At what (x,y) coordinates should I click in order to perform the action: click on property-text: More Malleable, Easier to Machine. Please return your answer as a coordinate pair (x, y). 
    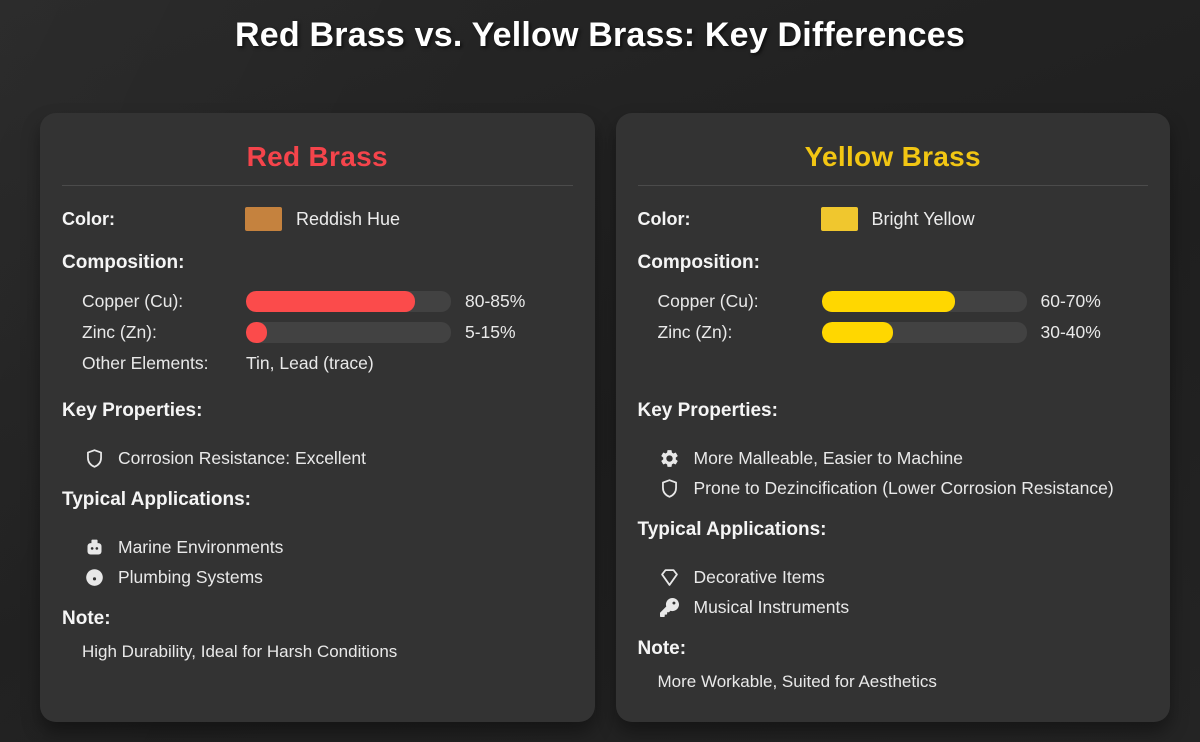
    Looking at the image, I should click on (828, 458).